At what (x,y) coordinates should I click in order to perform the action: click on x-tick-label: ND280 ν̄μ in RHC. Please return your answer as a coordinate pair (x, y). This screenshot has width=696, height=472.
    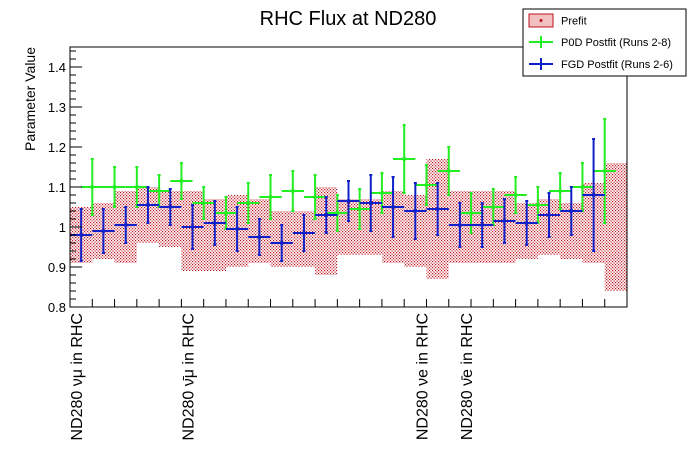
    Looking at the image, I should click on (188, 376).